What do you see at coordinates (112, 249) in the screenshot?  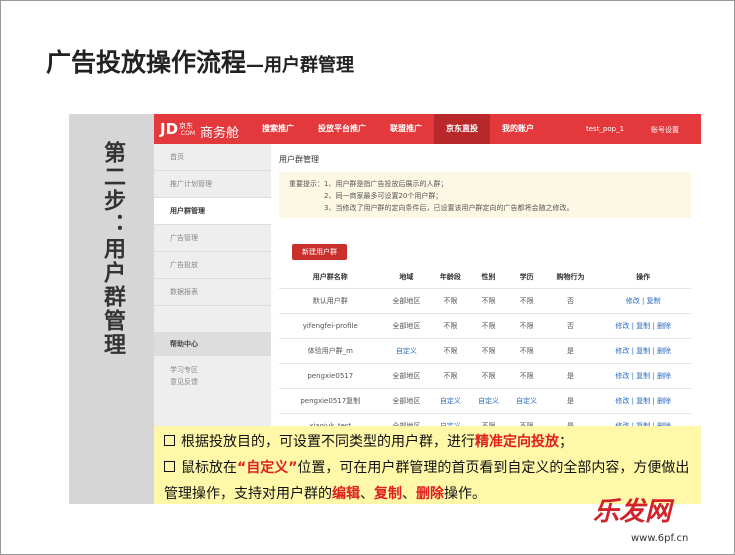 I see `step-label: 第二步：用户群管理` at bounding box center [112, 249].